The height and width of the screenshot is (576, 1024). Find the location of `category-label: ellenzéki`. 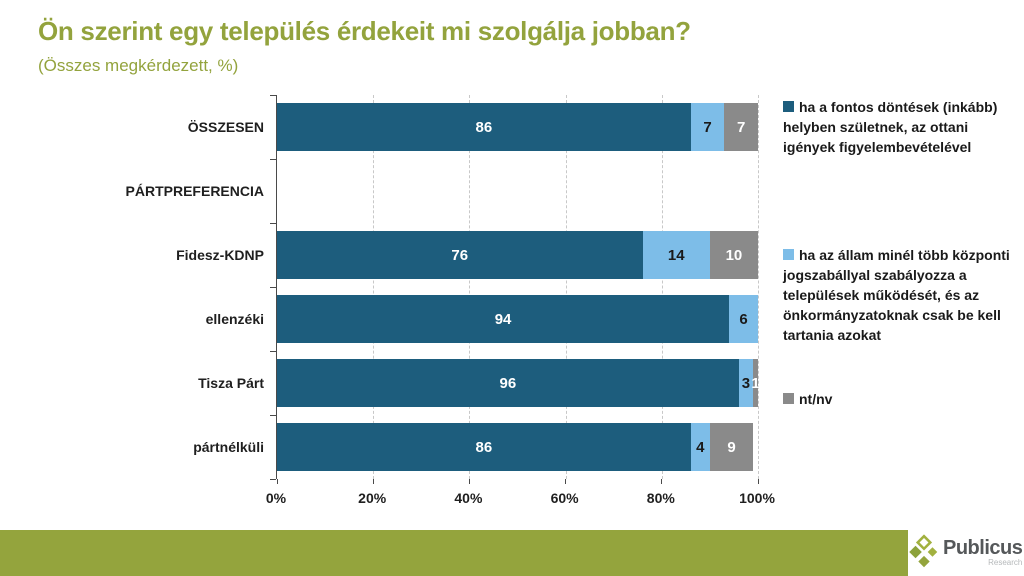

category-label: ellenzéki is located at coordinates (234, 319).